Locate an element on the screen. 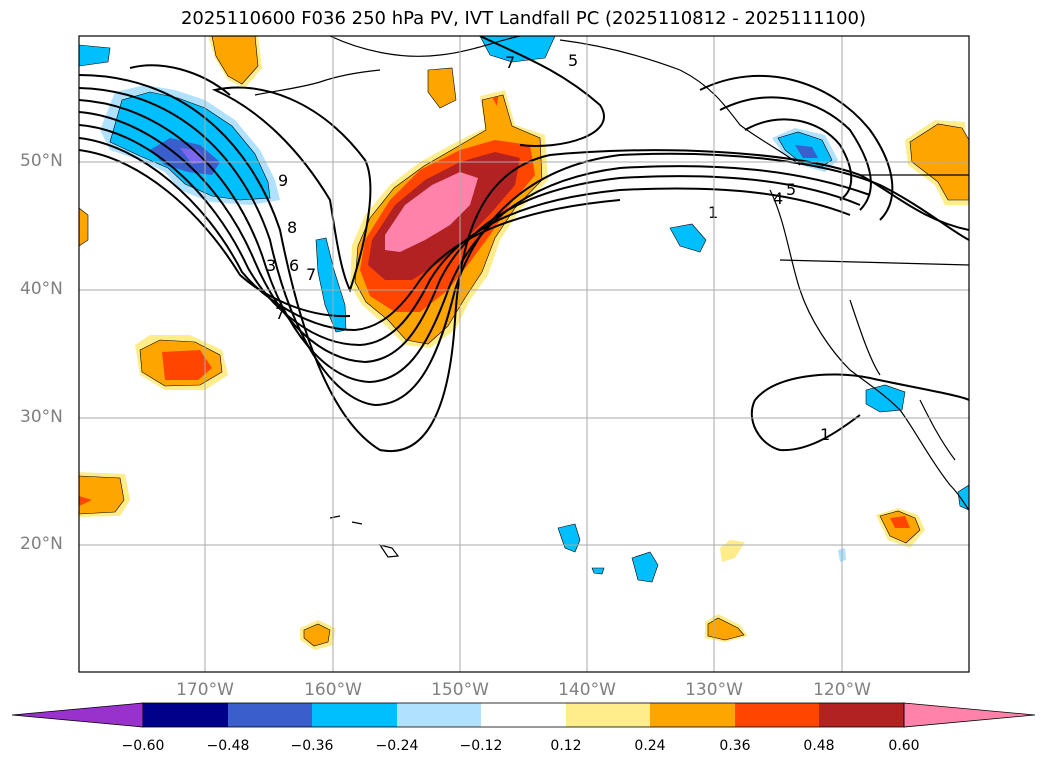 The image size is (1047, 765). colorbar-tick-label: 0.48 is located at coordinates (819, 746).